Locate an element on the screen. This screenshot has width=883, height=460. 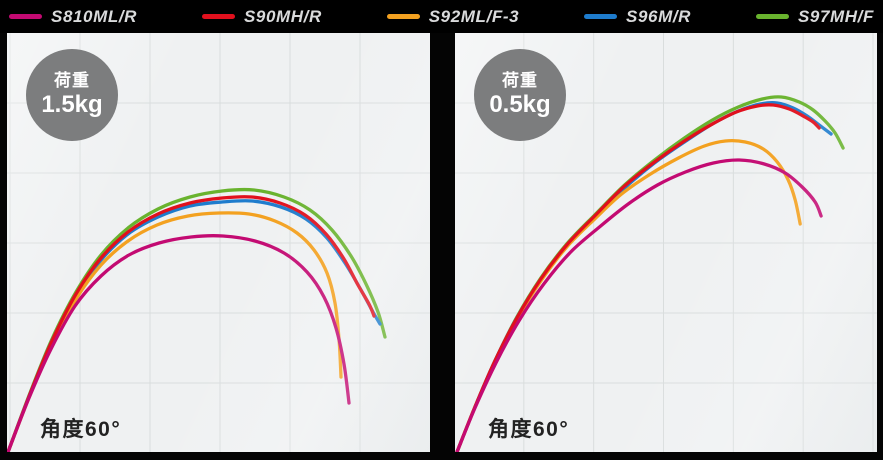
legend-label: S90MH/R is located at coordinates (282, 16).